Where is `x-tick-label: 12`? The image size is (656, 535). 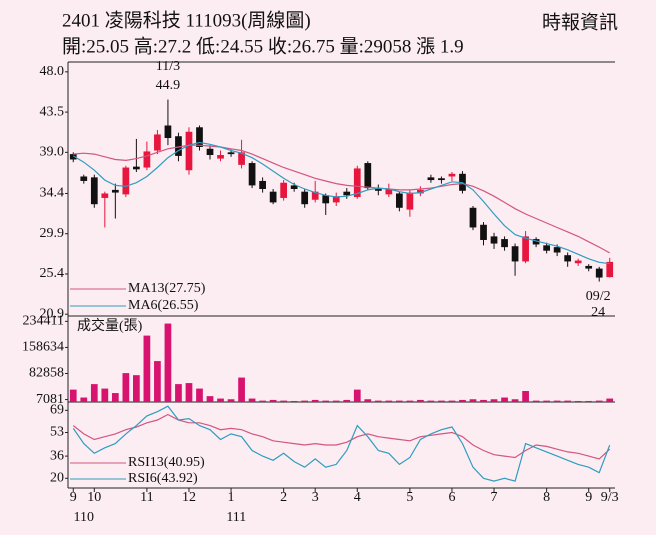 x-tick-label: 12 is located at coordinates (189, 497).